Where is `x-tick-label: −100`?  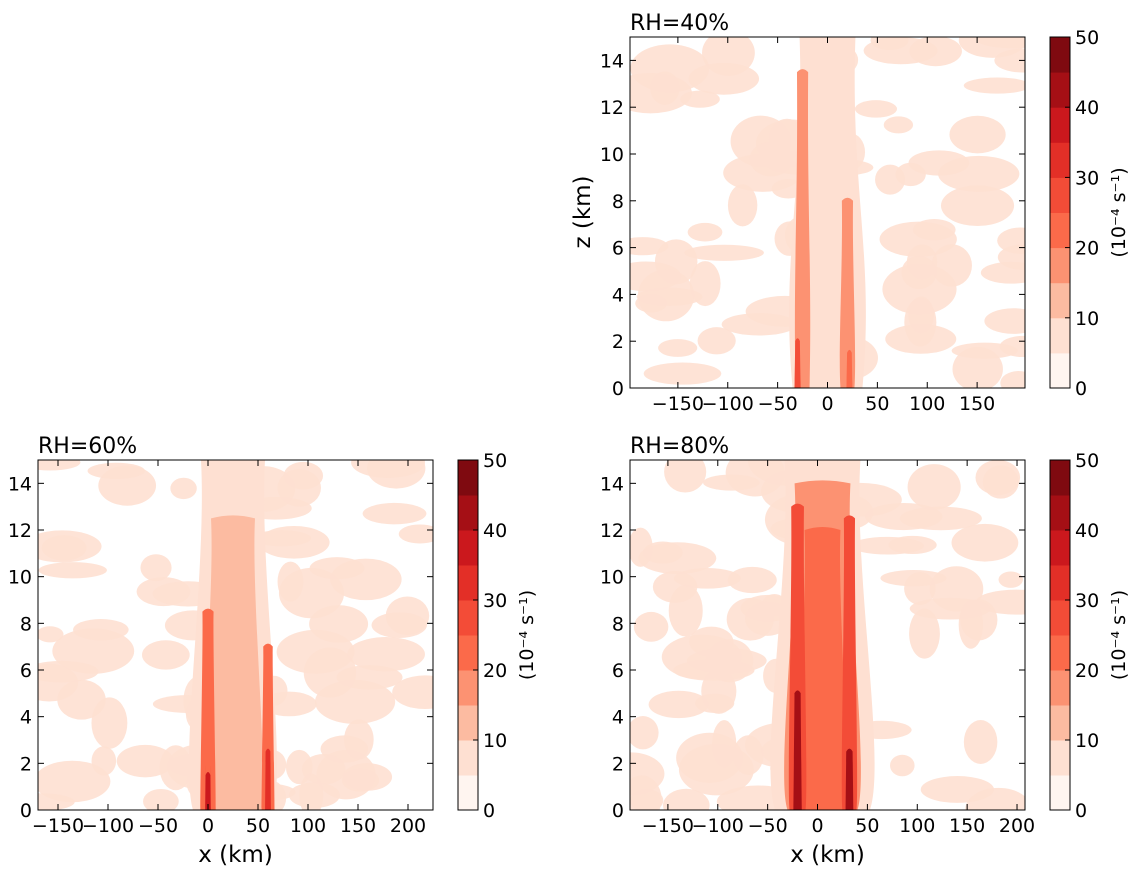
x-tick-label: −100 is located at coordinates (108, 826).